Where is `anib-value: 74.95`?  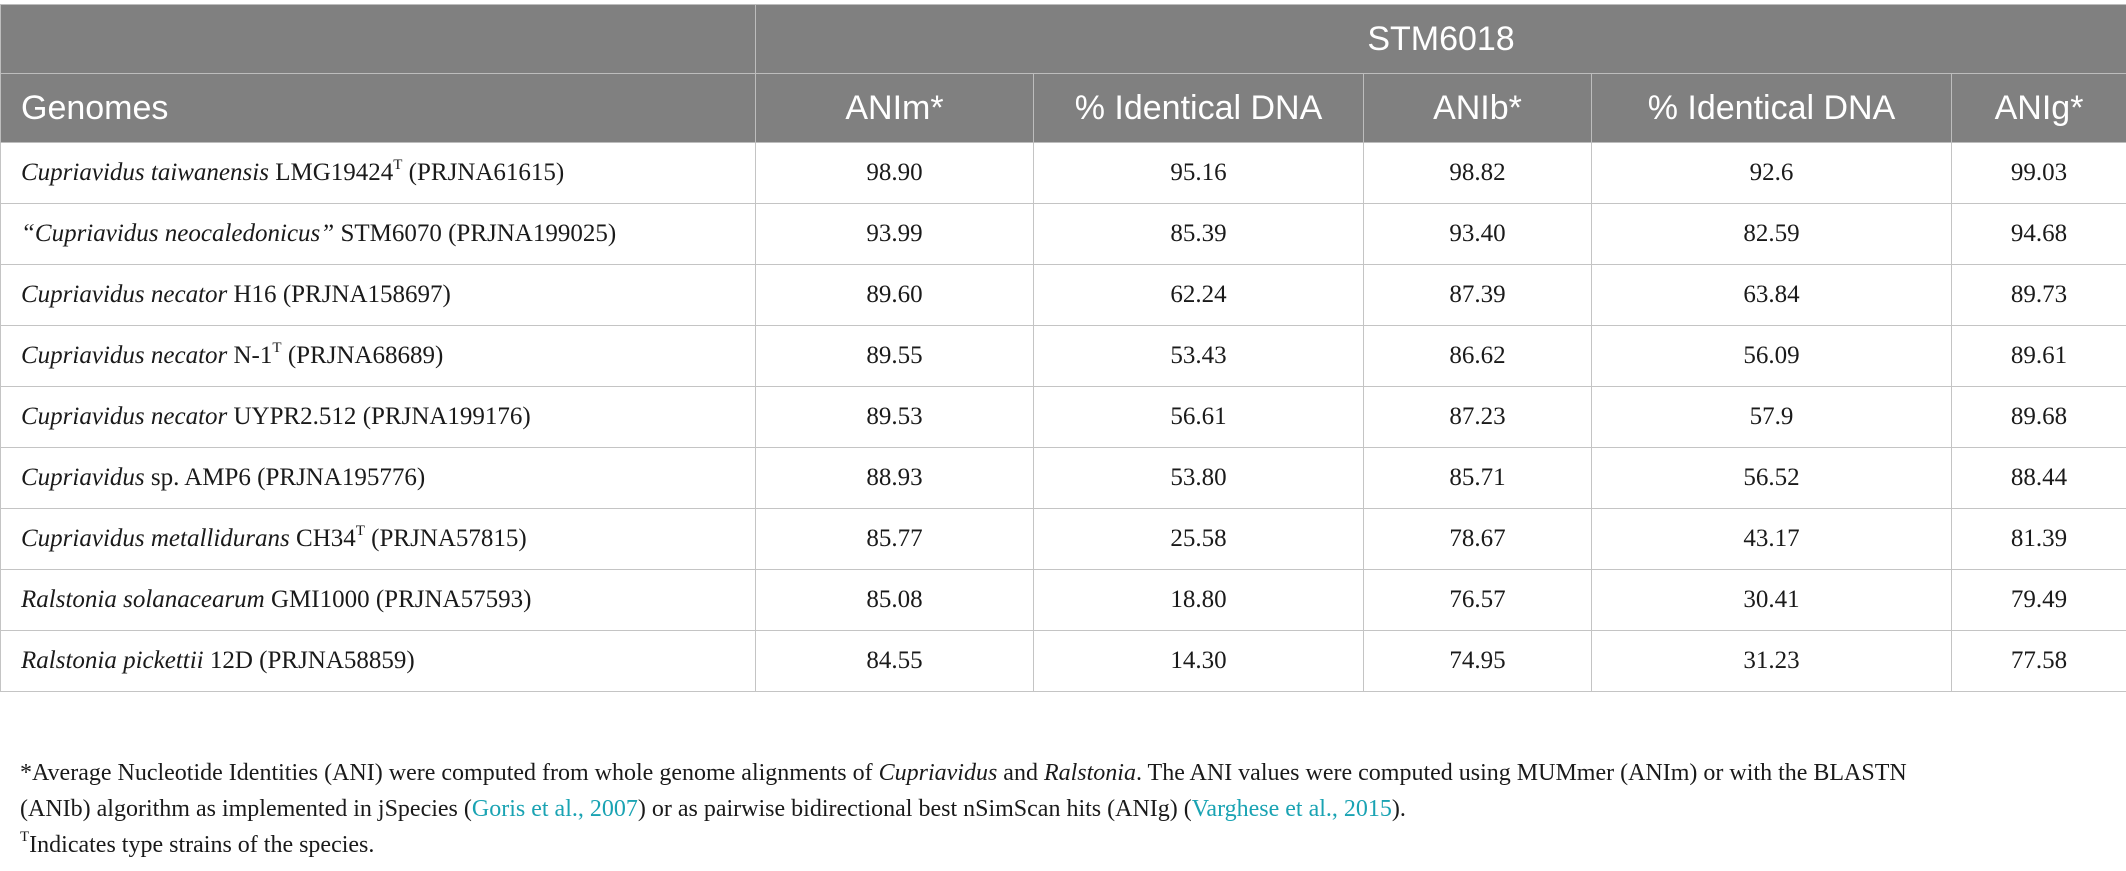
anib-value: 74.95 is located at coordinates (1477, 661).